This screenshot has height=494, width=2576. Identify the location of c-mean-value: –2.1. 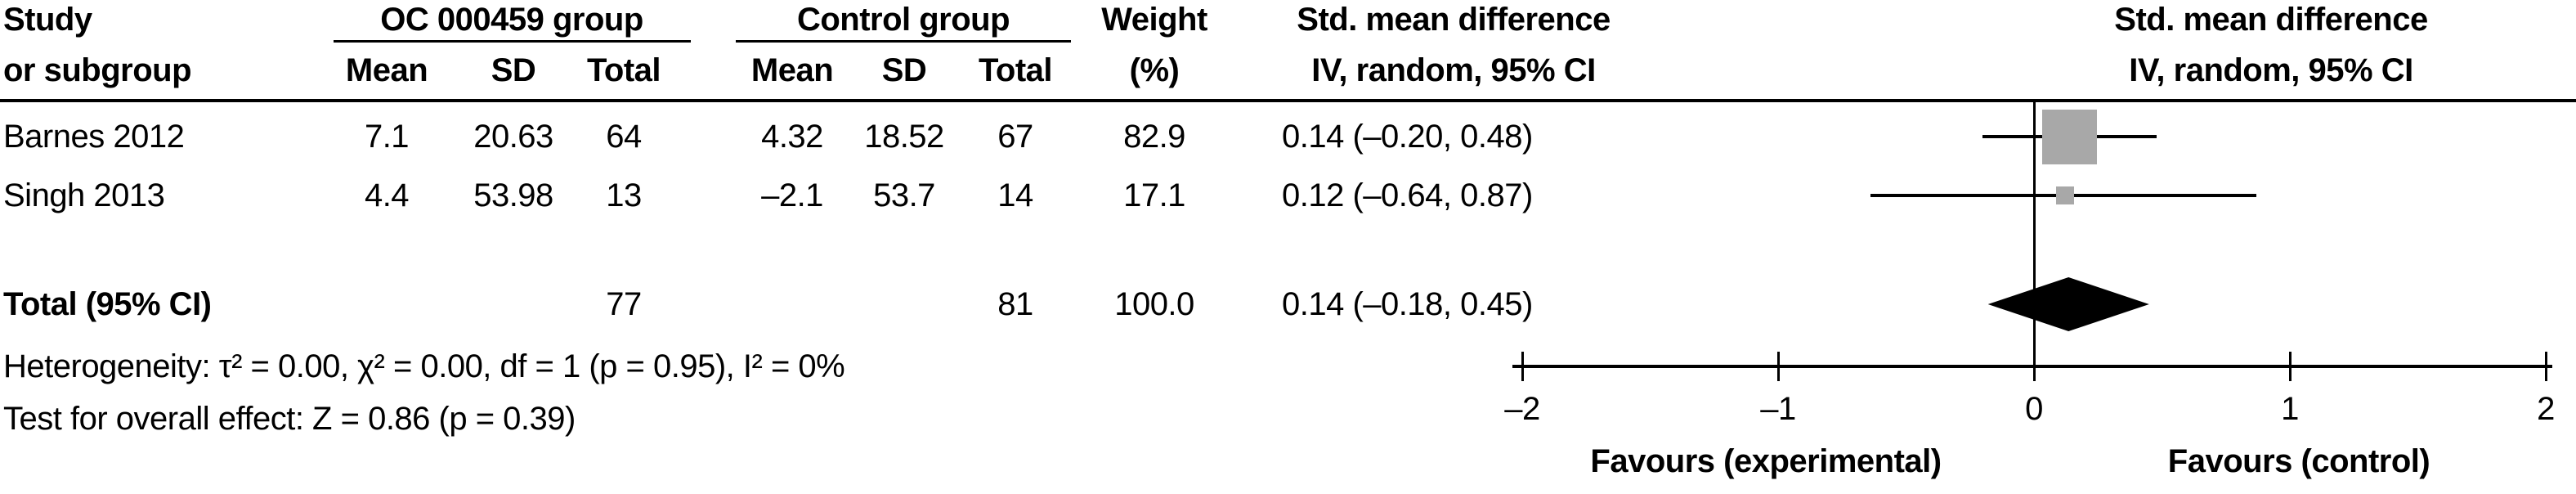
(792, 195).